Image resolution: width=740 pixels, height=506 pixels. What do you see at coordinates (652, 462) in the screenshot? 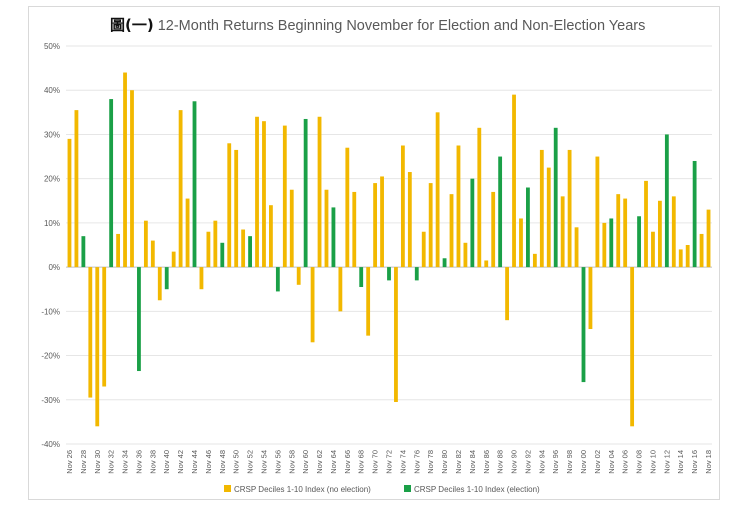
I see `x-tick-label: Nov 10` at bounding box center [652, 462].